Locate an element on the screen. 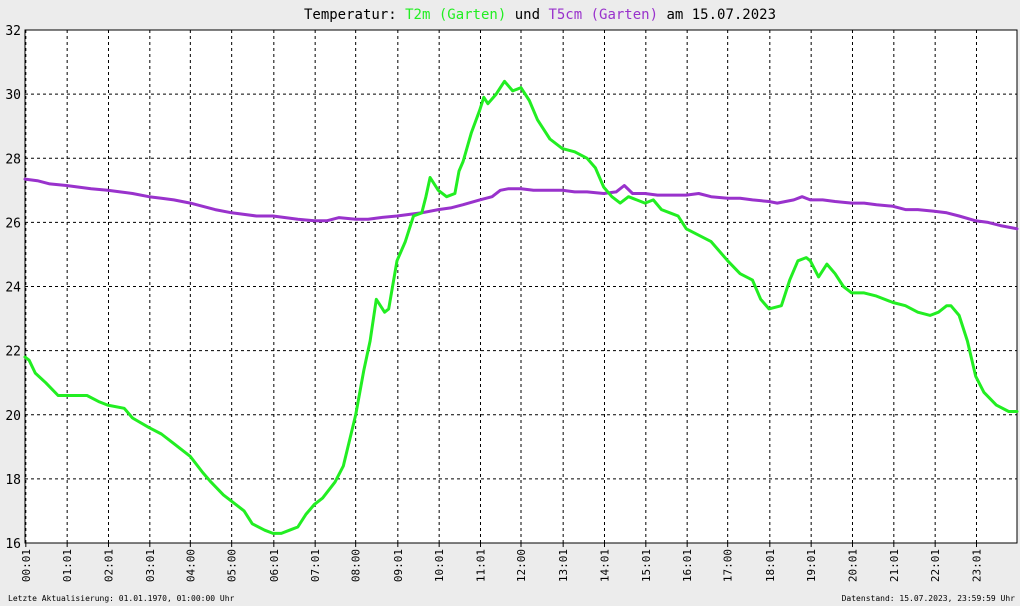 The image size is (1020, 606). y-tick-label: 16 is located at coordinates (13, 544).